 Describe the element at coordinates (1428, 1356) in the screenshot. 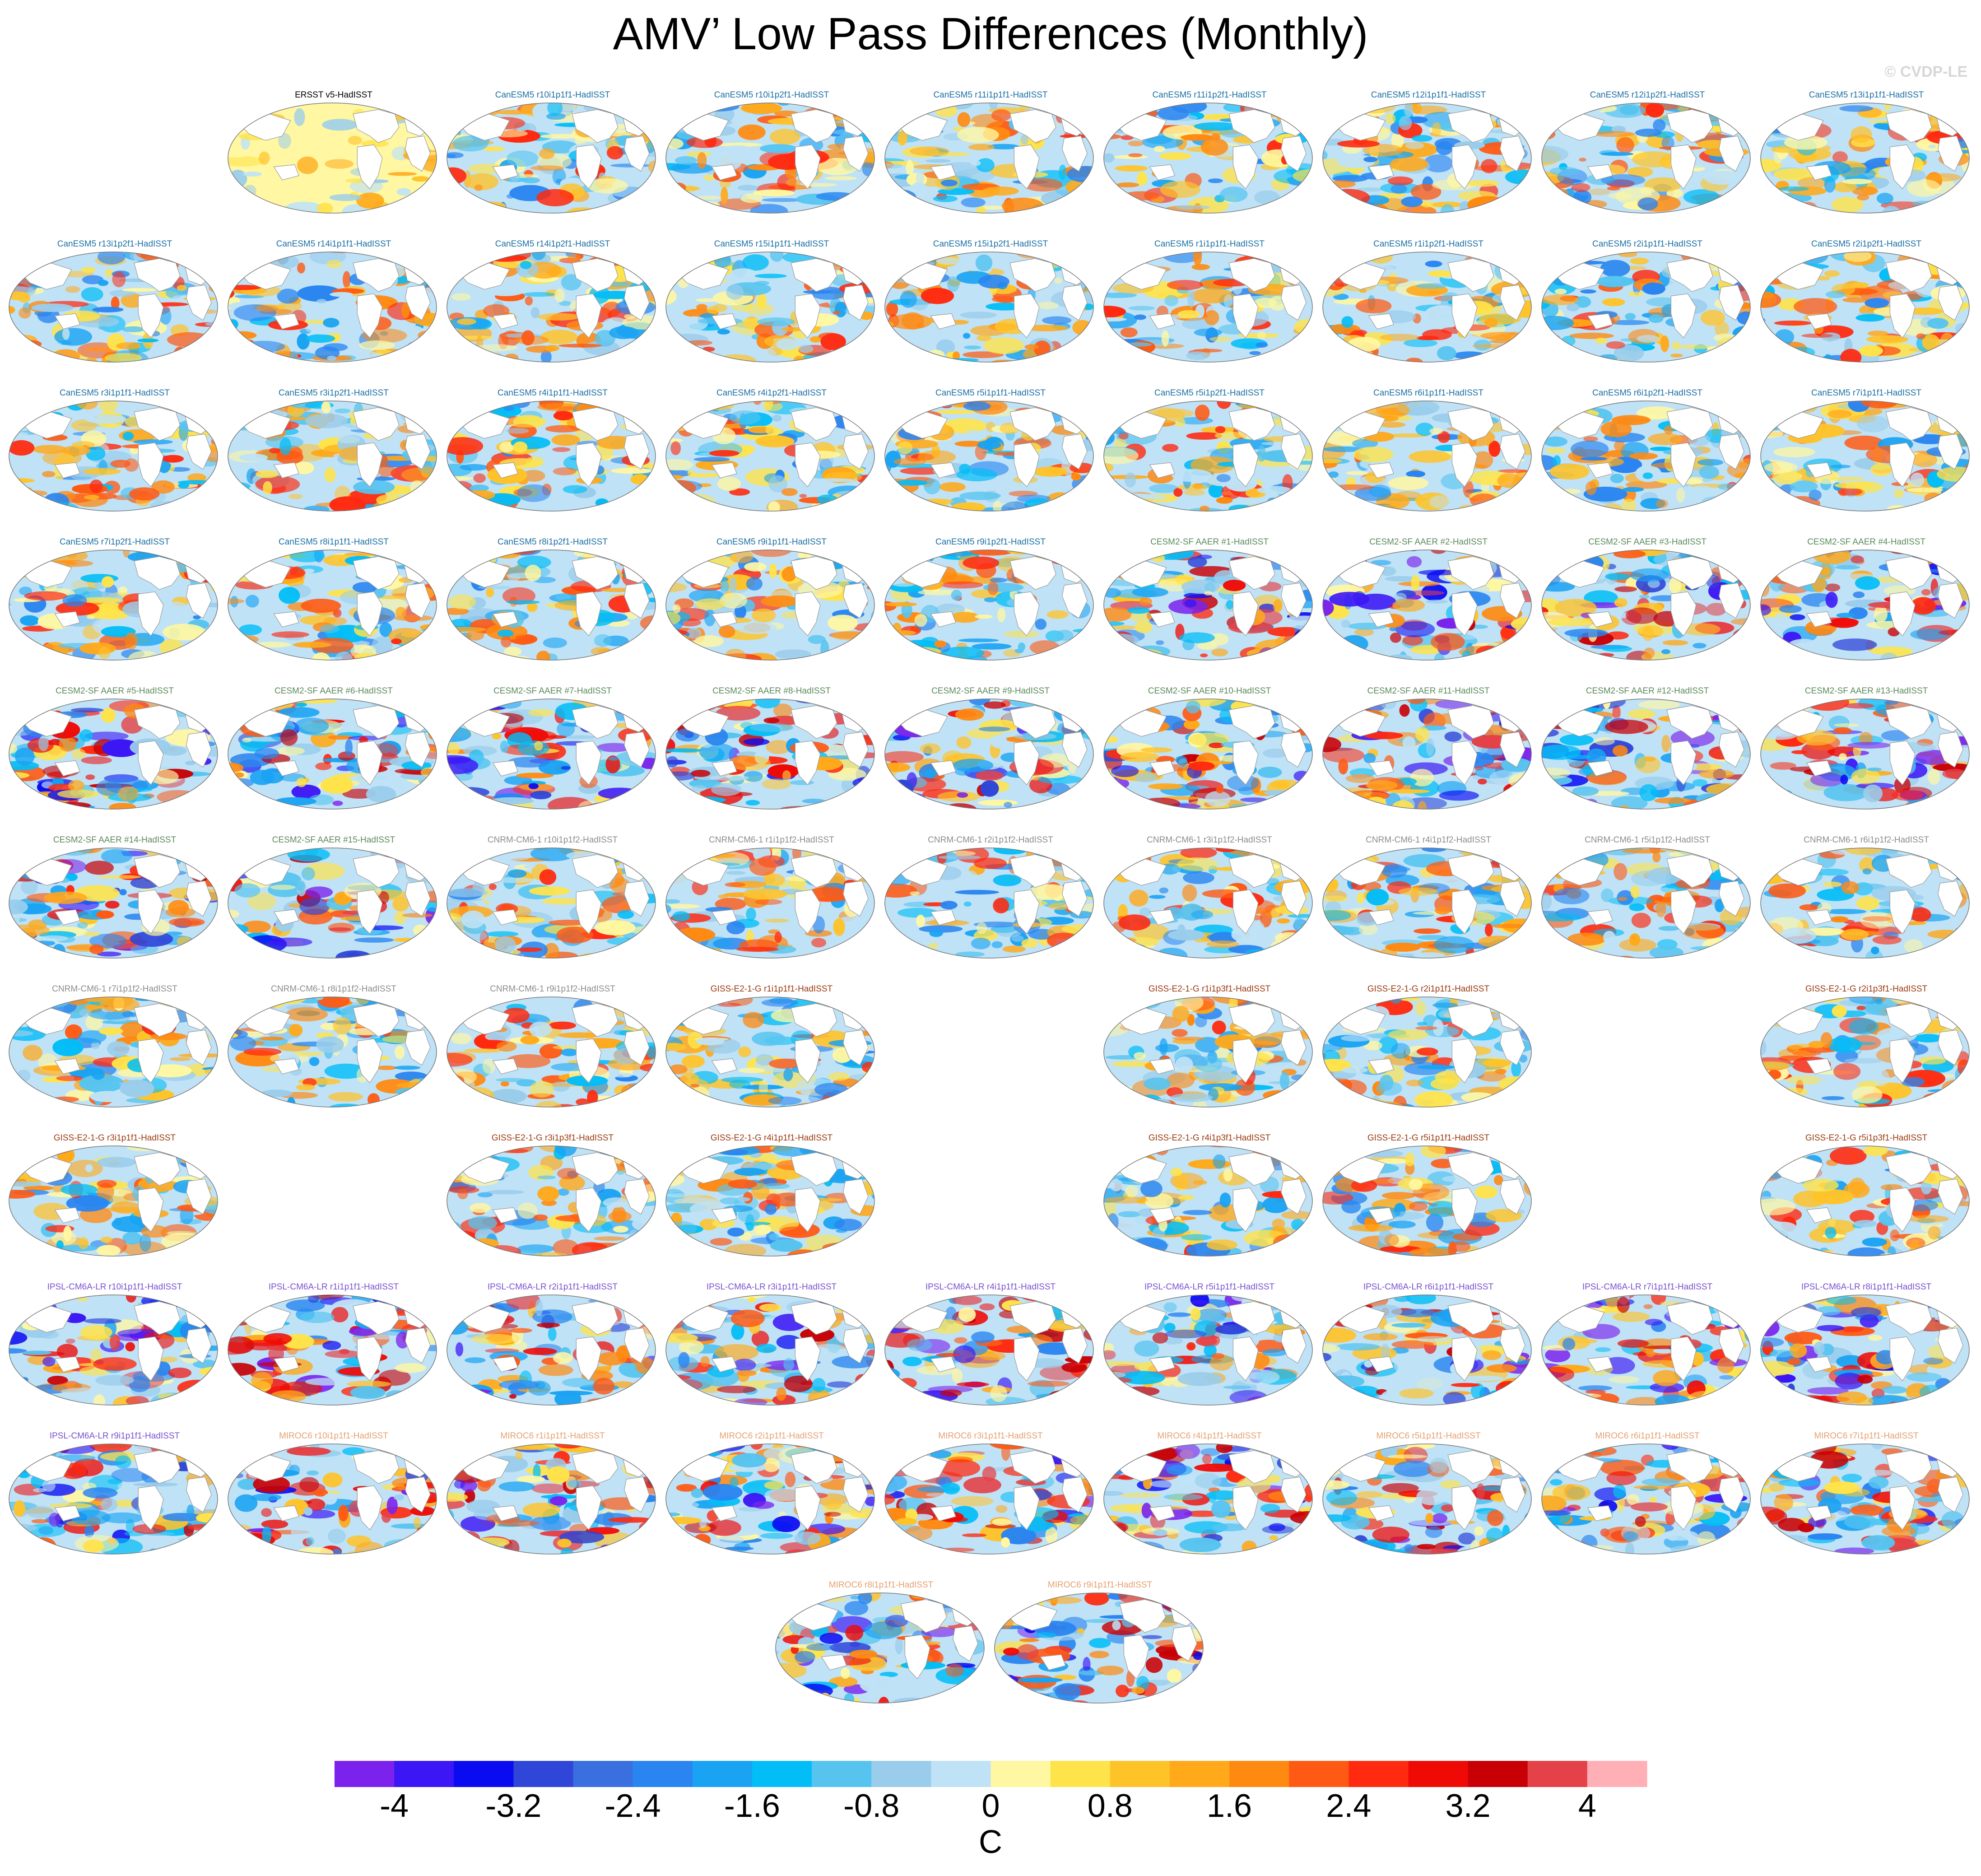

I see `map-panel: IPSL-CM6A-LR r6i1p1f1-HadISST` at that location.